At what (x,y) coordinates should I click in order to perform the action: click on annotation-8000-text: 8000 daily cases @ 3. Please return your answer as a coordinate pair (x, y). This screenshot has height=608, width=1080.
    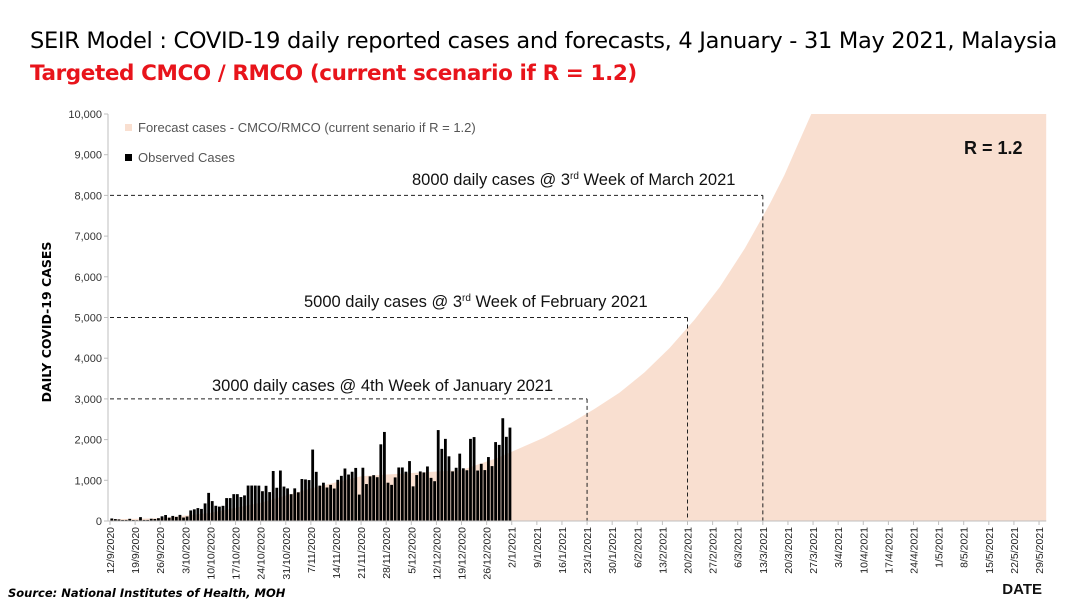
    Looking at the image, I should click on (491, 180).